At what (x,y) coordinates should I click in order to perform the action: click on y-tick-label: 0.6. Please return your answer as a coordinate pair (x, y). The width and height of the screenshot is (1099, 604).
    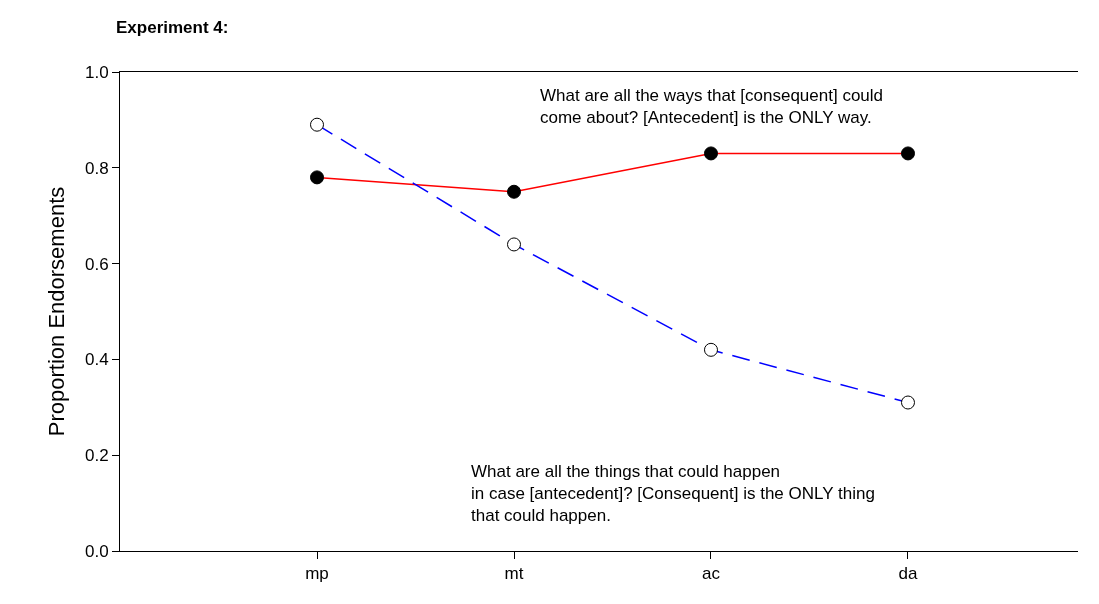
    Looking at the image, I should click on (96, 264).